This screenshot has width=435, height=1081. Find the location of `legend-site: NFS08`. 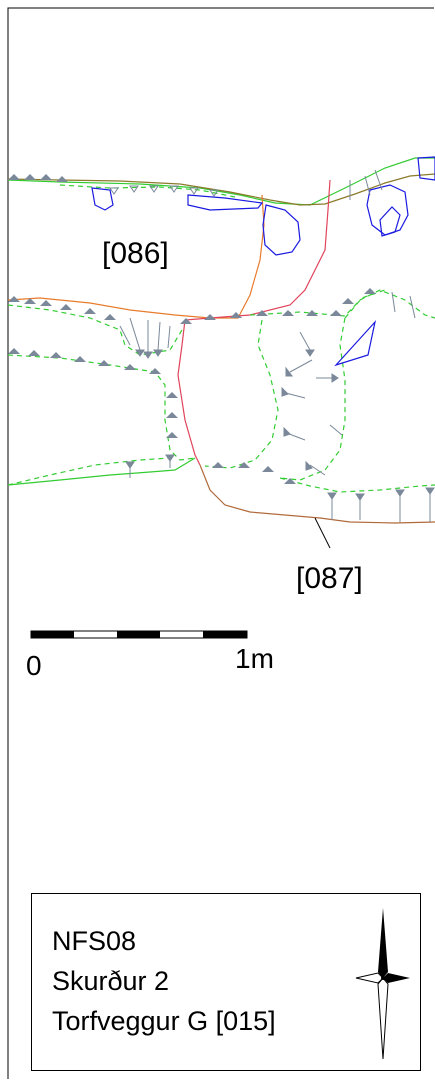

legend-site: NFS08 is located at coordinates (94, 941).